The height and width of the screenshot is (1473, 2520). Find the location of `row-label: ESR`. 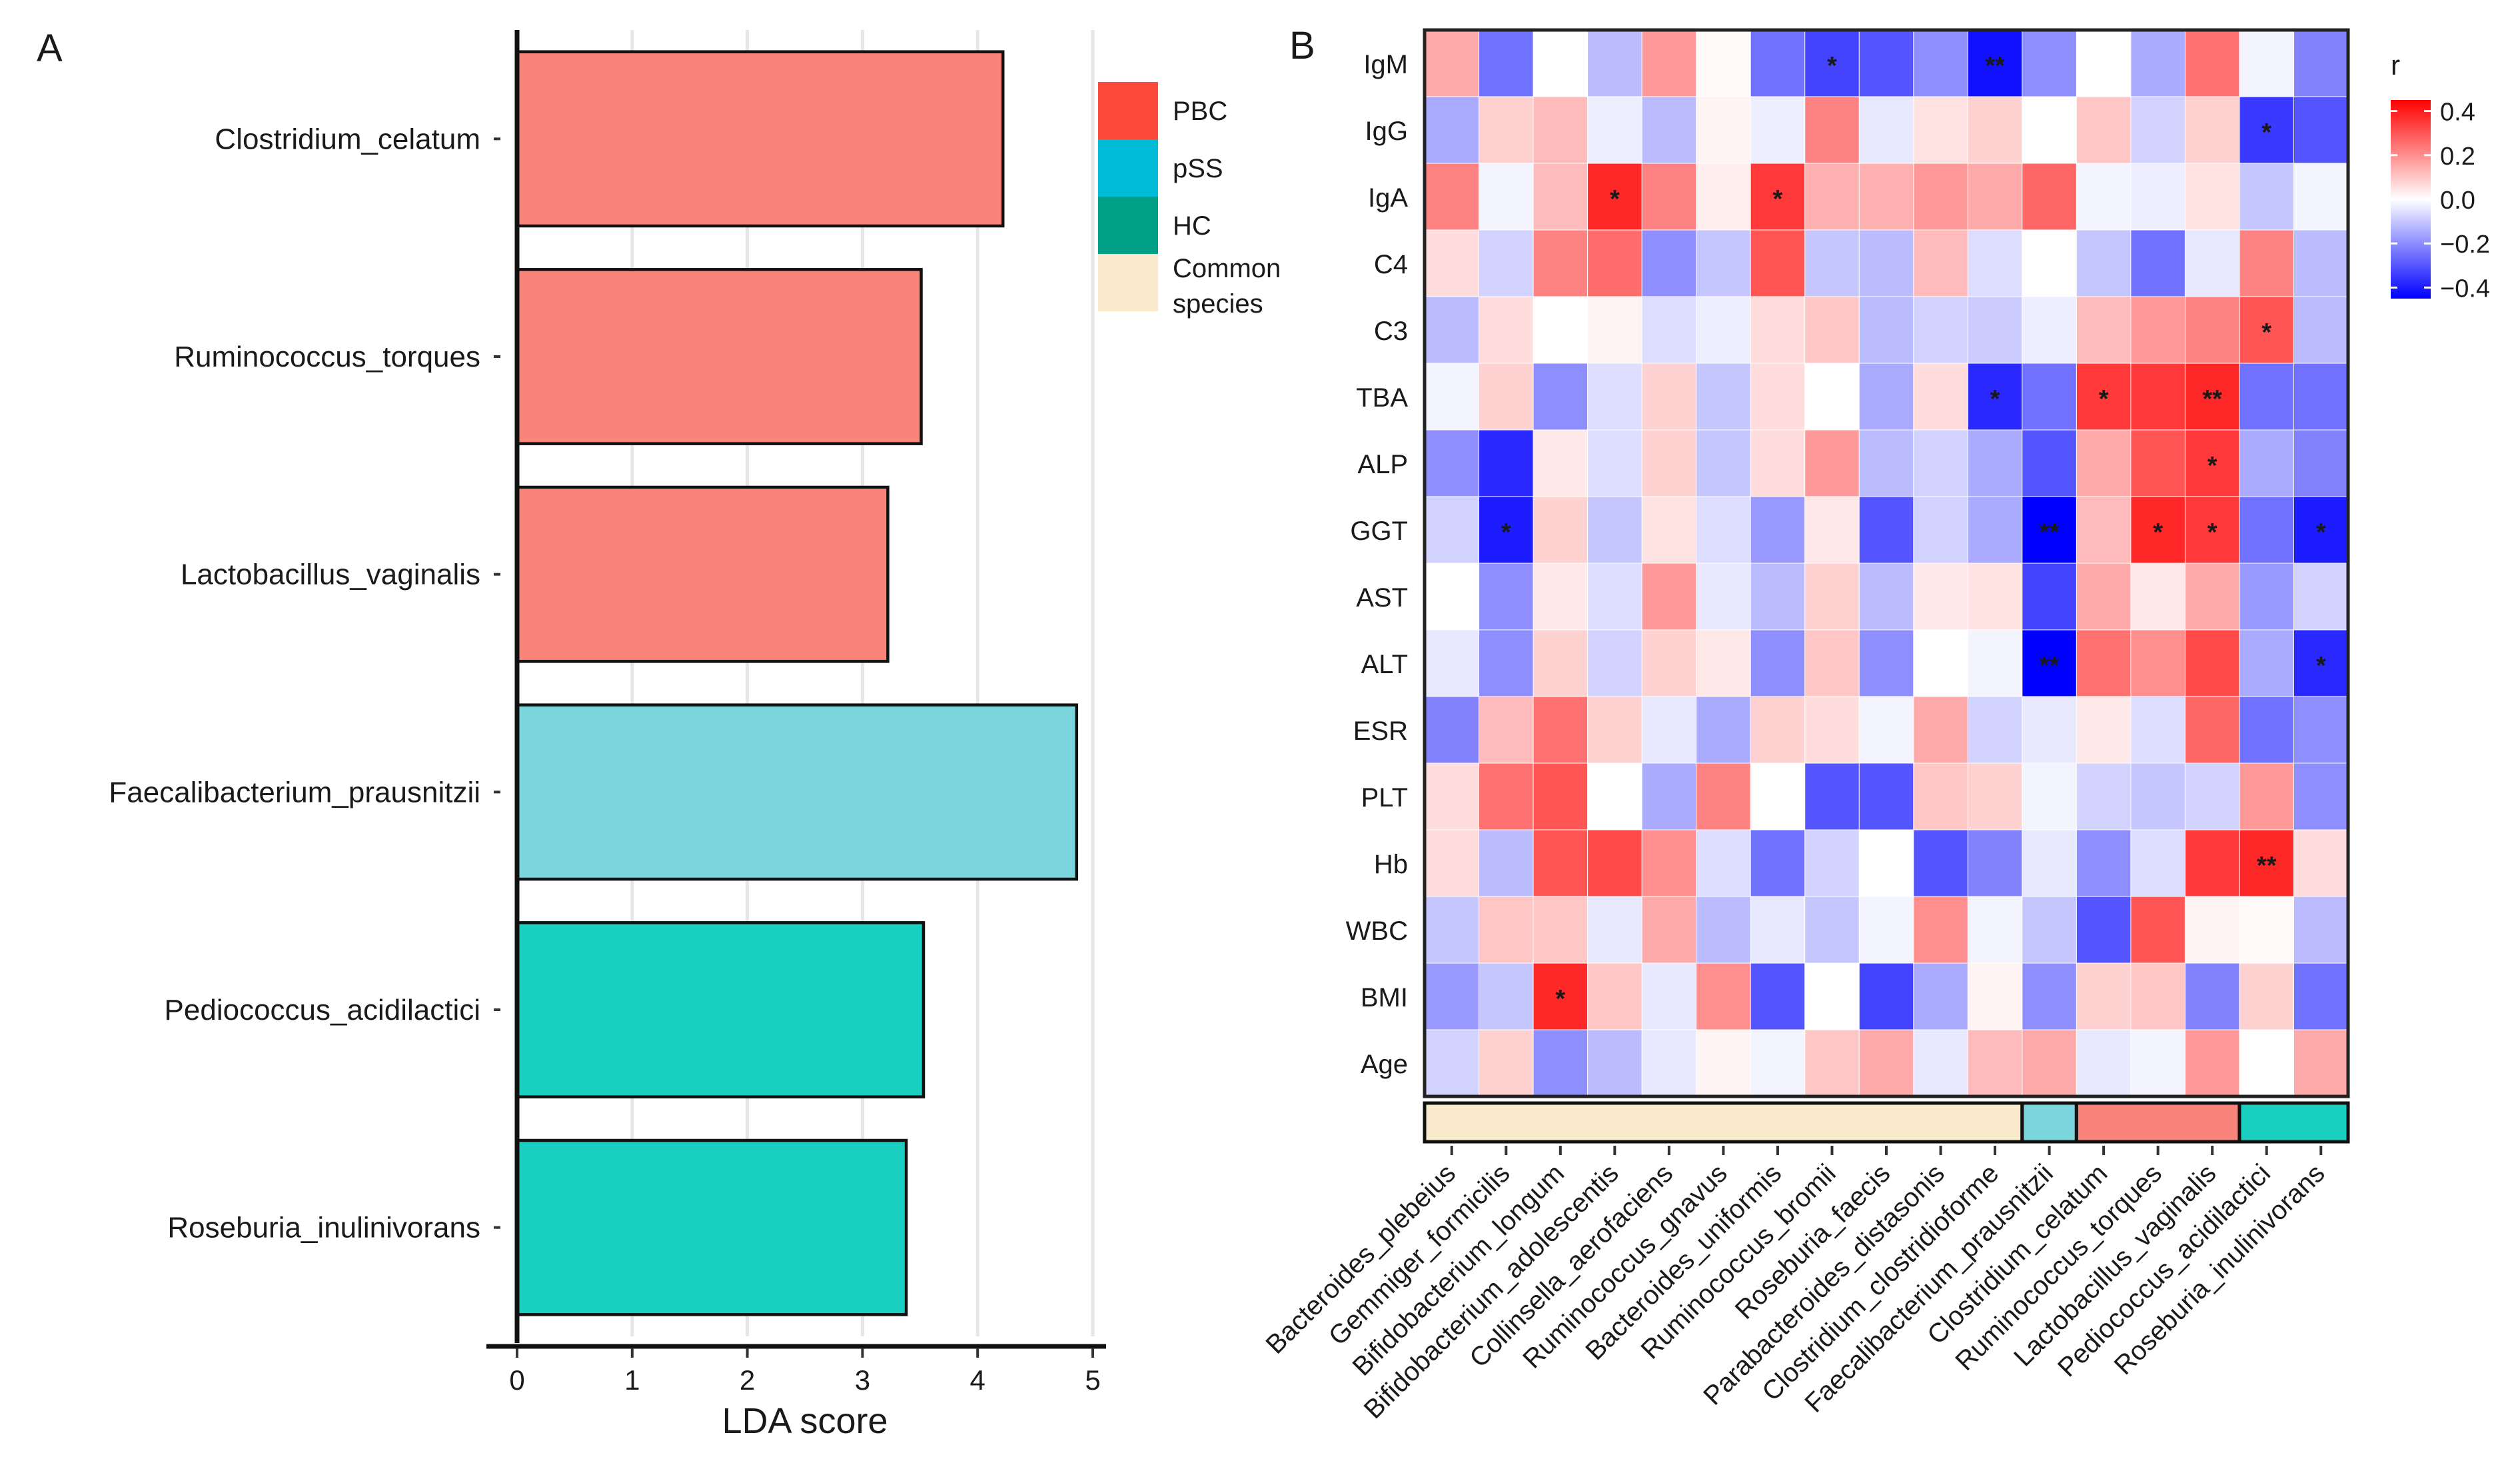

row-label: ESR is located at coordinates (1380, 731).